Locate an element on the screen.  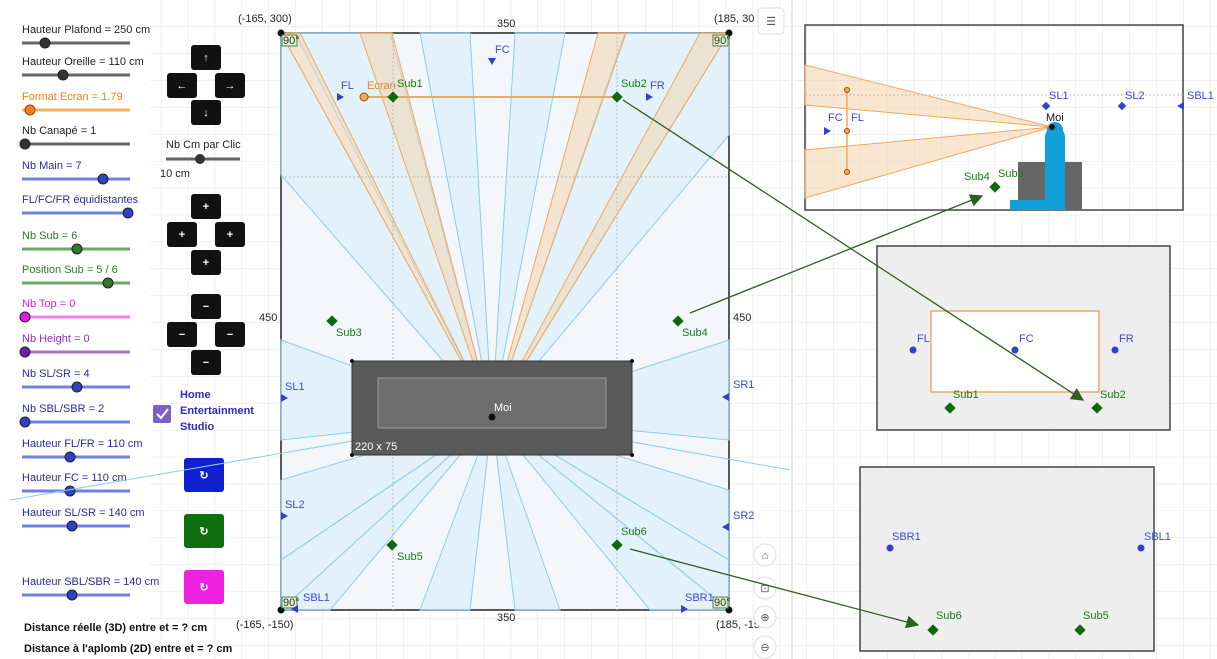
listener is located at coordinates (1052, 127).